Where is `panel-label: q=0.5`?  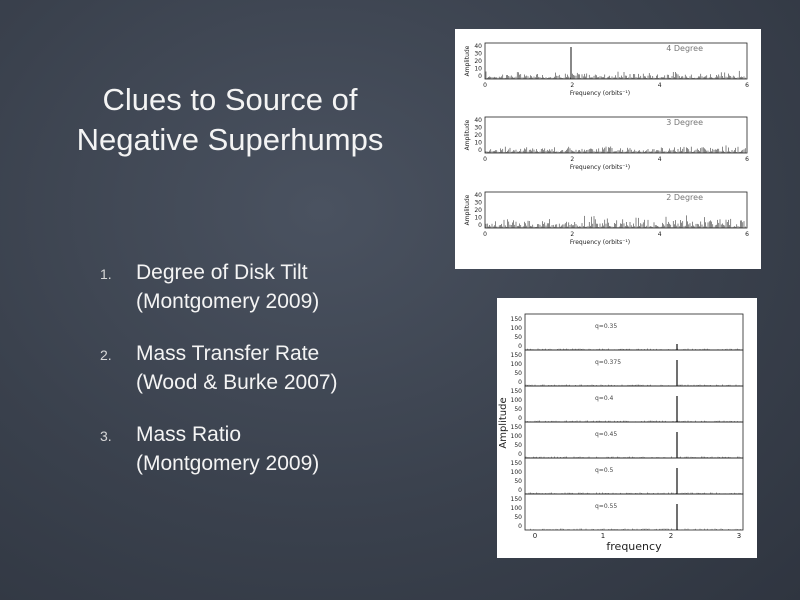 panel-label: q=0.5 is located at coordinates (604, 470).